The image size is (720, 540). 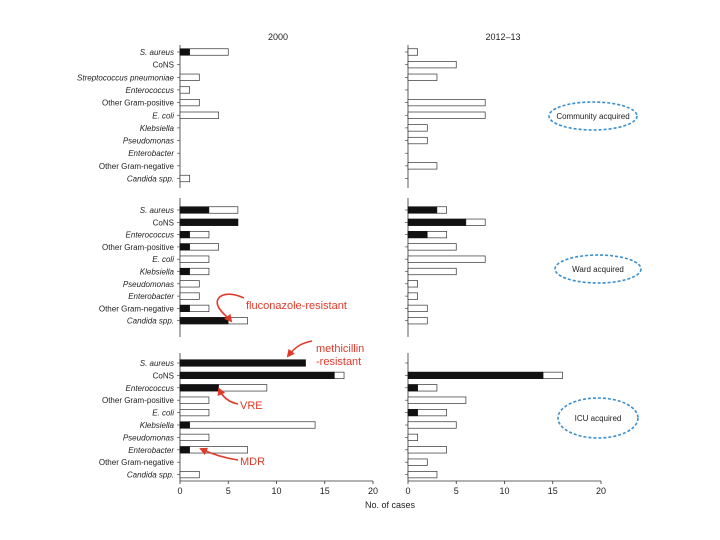 What do you see at coordinates (163, 65) in the screenshot?
I see `category-label-cons: CoNS` at bounding box center [163, 65].